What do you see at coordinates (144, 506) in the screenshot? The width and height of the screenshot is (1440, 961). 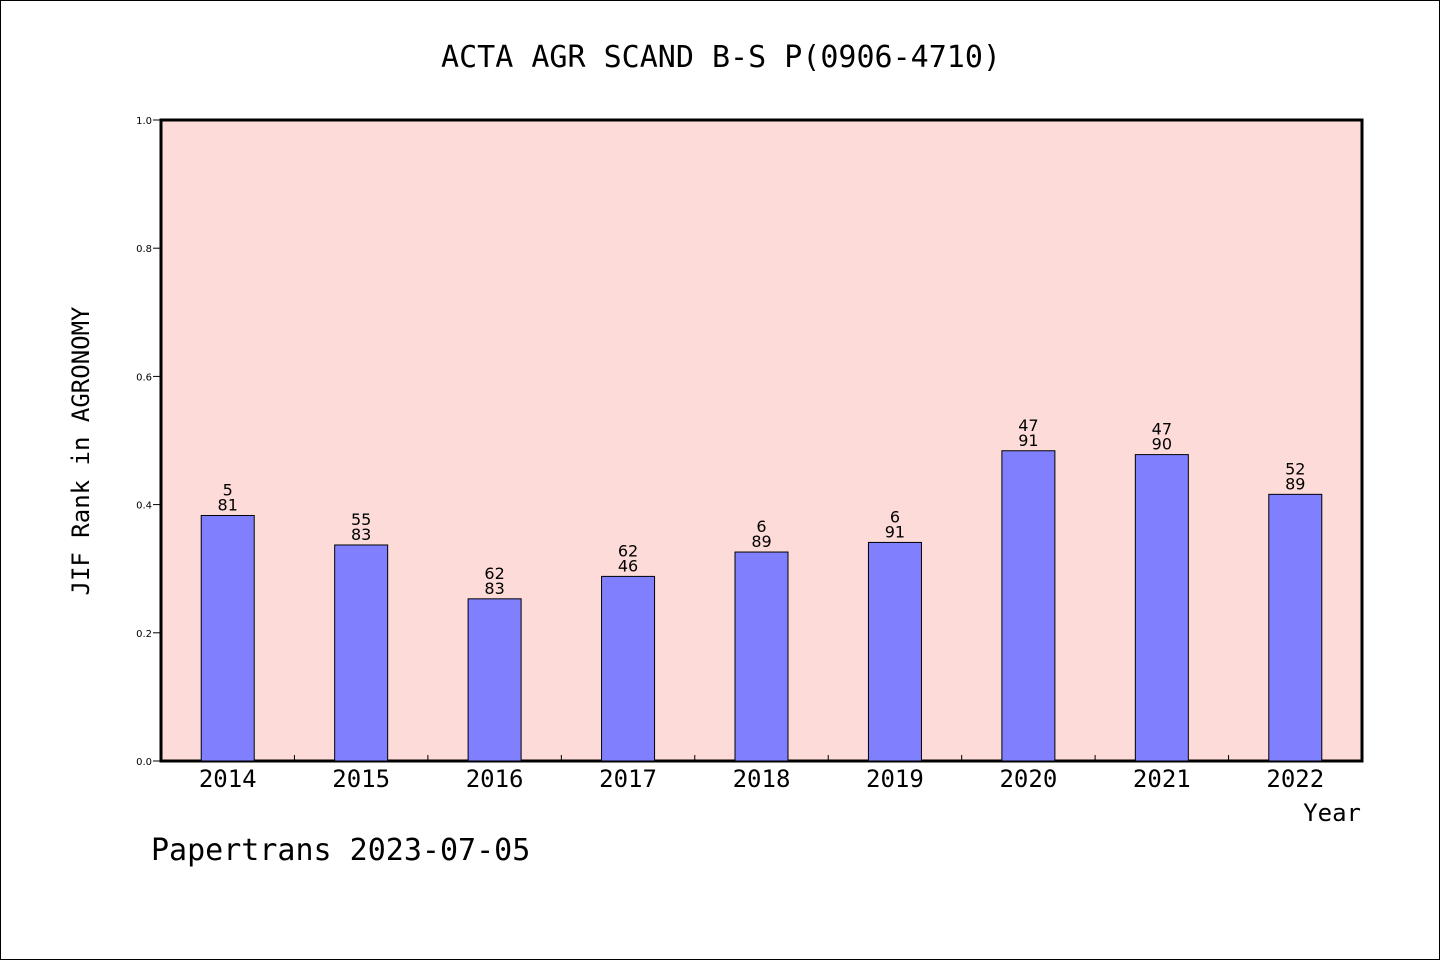 I see `y-tick-label: 0.4` at bounding box center [144, 506].